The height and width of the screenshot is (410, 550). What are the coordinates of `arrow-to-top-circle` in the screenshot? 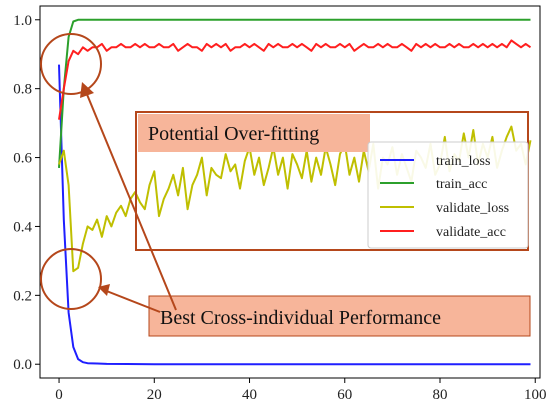 It's located at (128, 196).